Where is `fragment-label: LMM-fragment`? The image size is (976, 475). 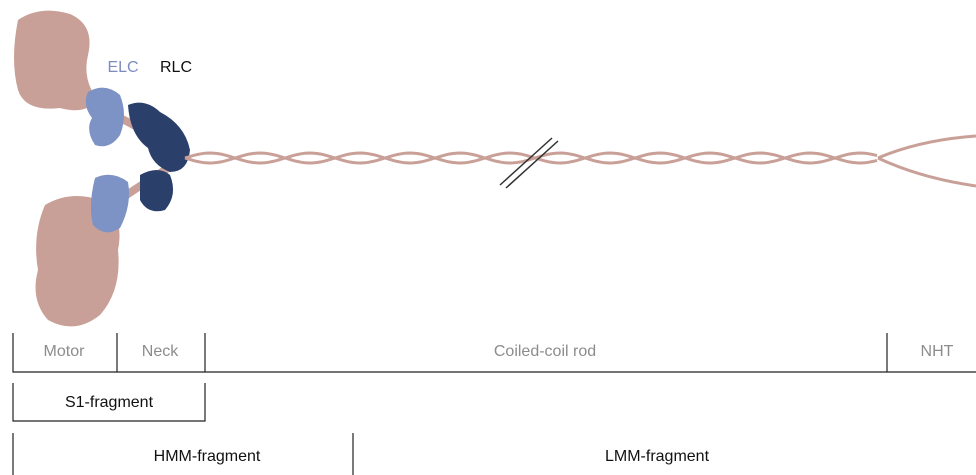
fragment-label: LMM-fragment is located at coordinates (657, 456).